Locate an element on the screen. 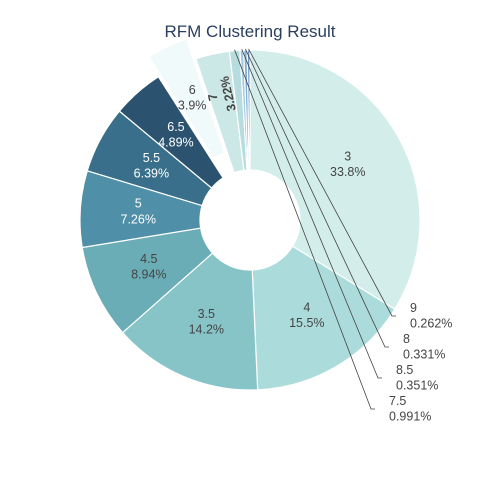  slice-label-4-5: 4.5 8.94% is located at coordinates (148, 267).